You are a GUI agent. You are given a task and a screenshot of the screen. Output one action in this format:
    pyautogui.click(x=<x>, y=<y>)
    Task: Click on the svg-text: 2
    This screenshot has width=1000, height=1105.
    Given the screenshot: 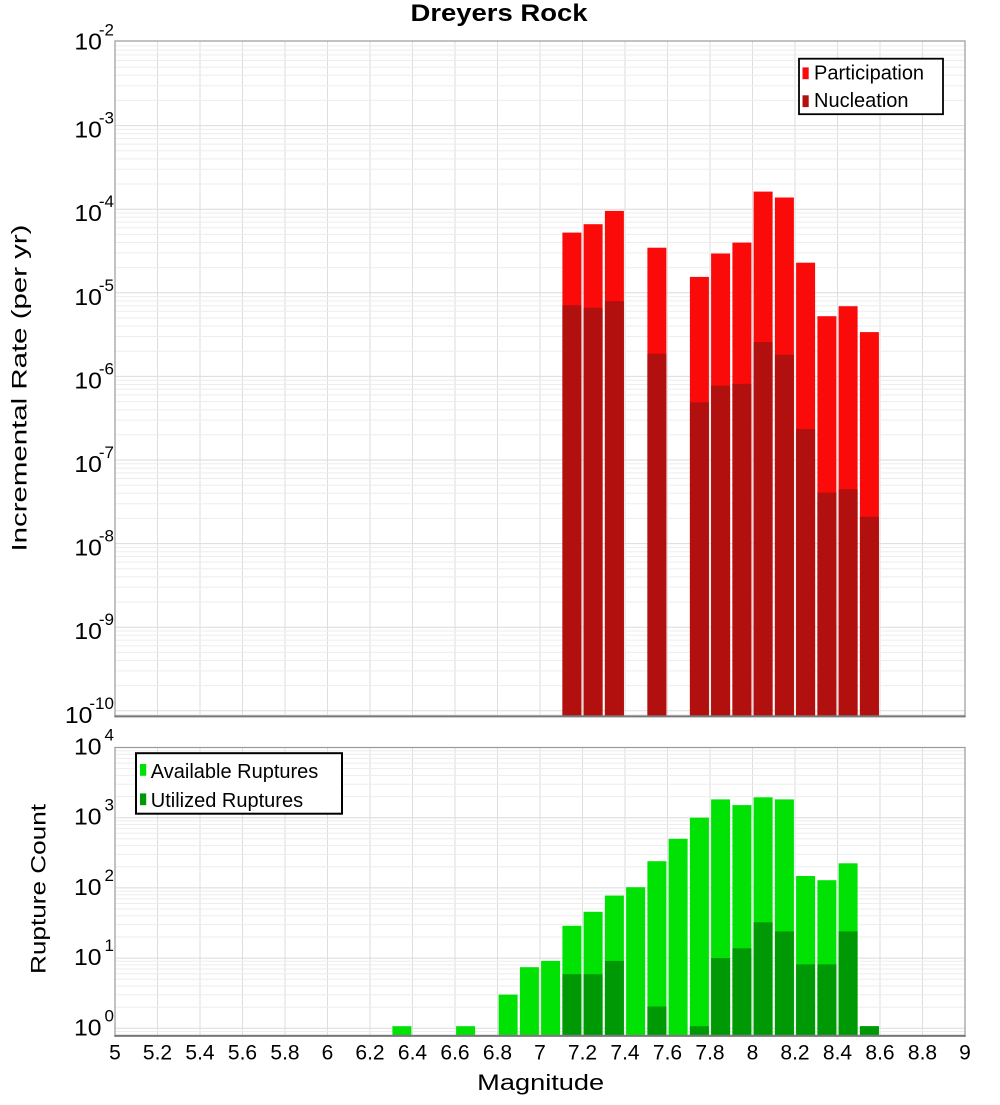 What is the action you would take?
    pyautogui.click(x=109, y=875)
    